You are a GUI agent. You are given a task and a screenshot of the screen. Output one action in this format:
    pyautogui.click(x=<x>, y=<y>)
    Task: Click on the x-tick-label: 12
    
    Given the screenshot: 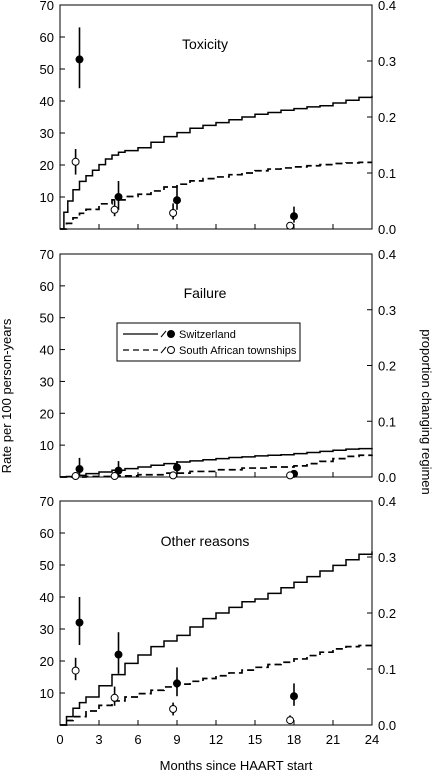 What is the action you would take?
    pyautogui.click(x=216, y=739)
    